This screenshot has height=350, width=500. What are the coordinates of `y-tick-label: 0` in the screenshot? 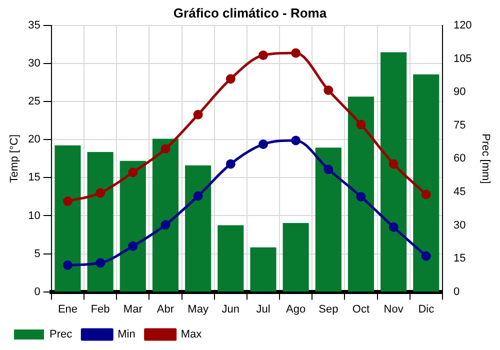 It's located at (37, 292).